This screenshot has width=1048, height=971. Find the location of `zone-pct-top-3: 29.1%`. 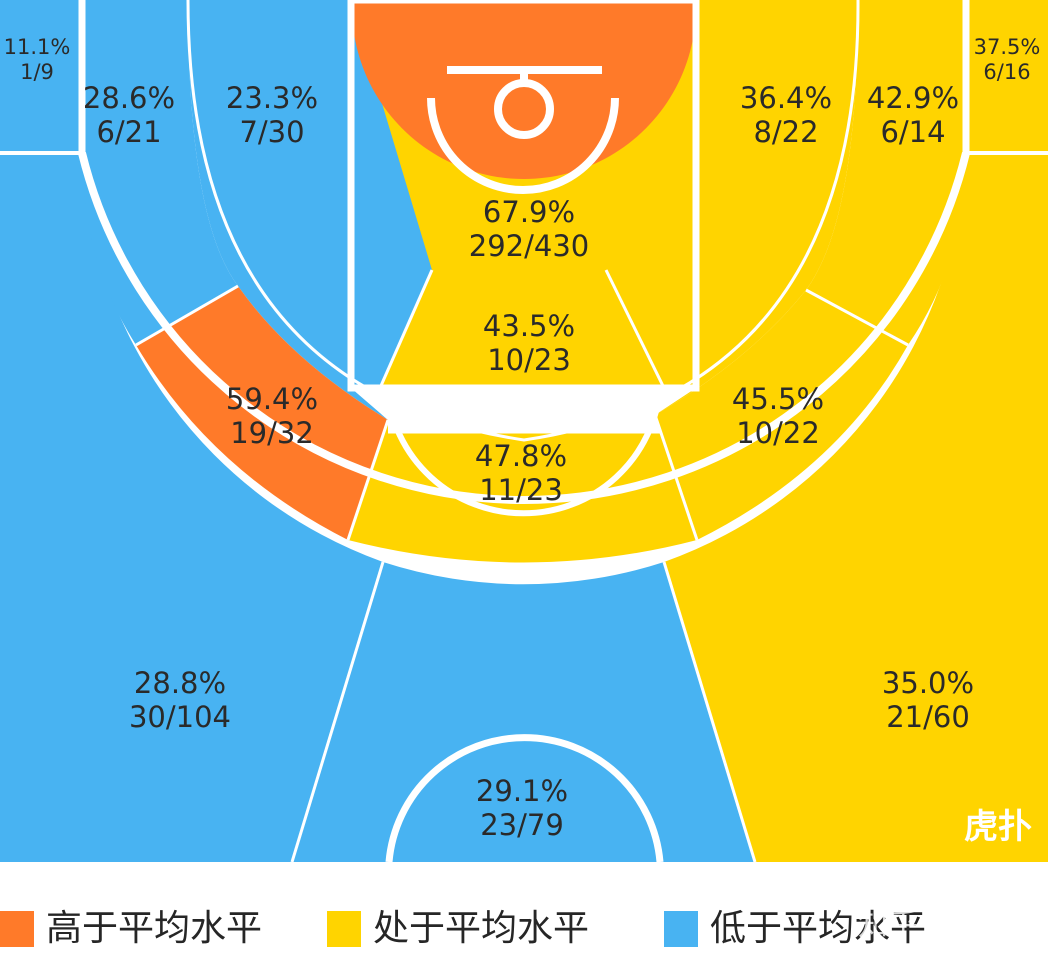

zone-pct-top-3: 29.1% is located at coordinates (522, 791).